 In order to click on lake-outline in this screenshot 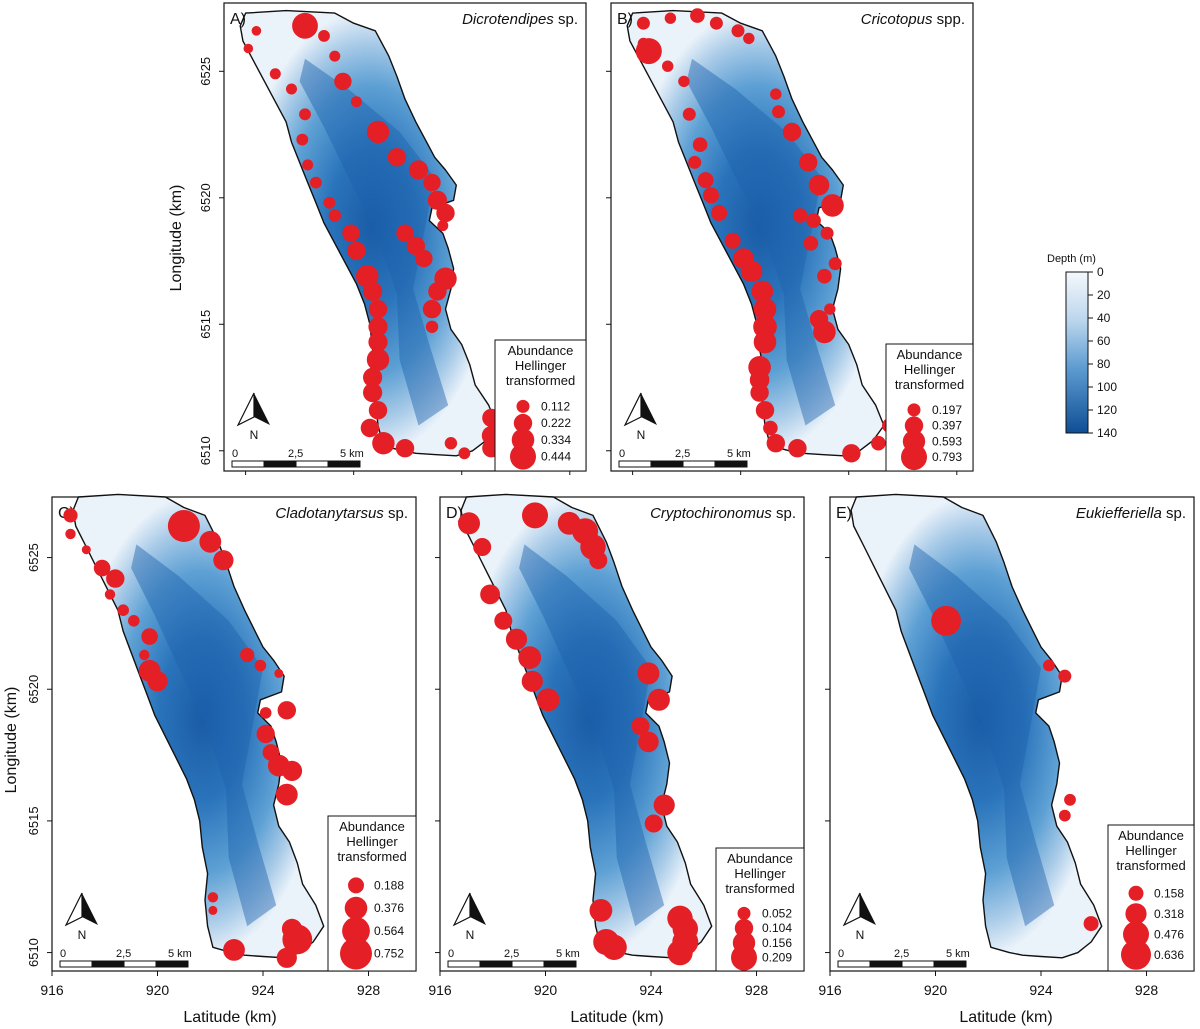, I will do `click(976, 726)`.